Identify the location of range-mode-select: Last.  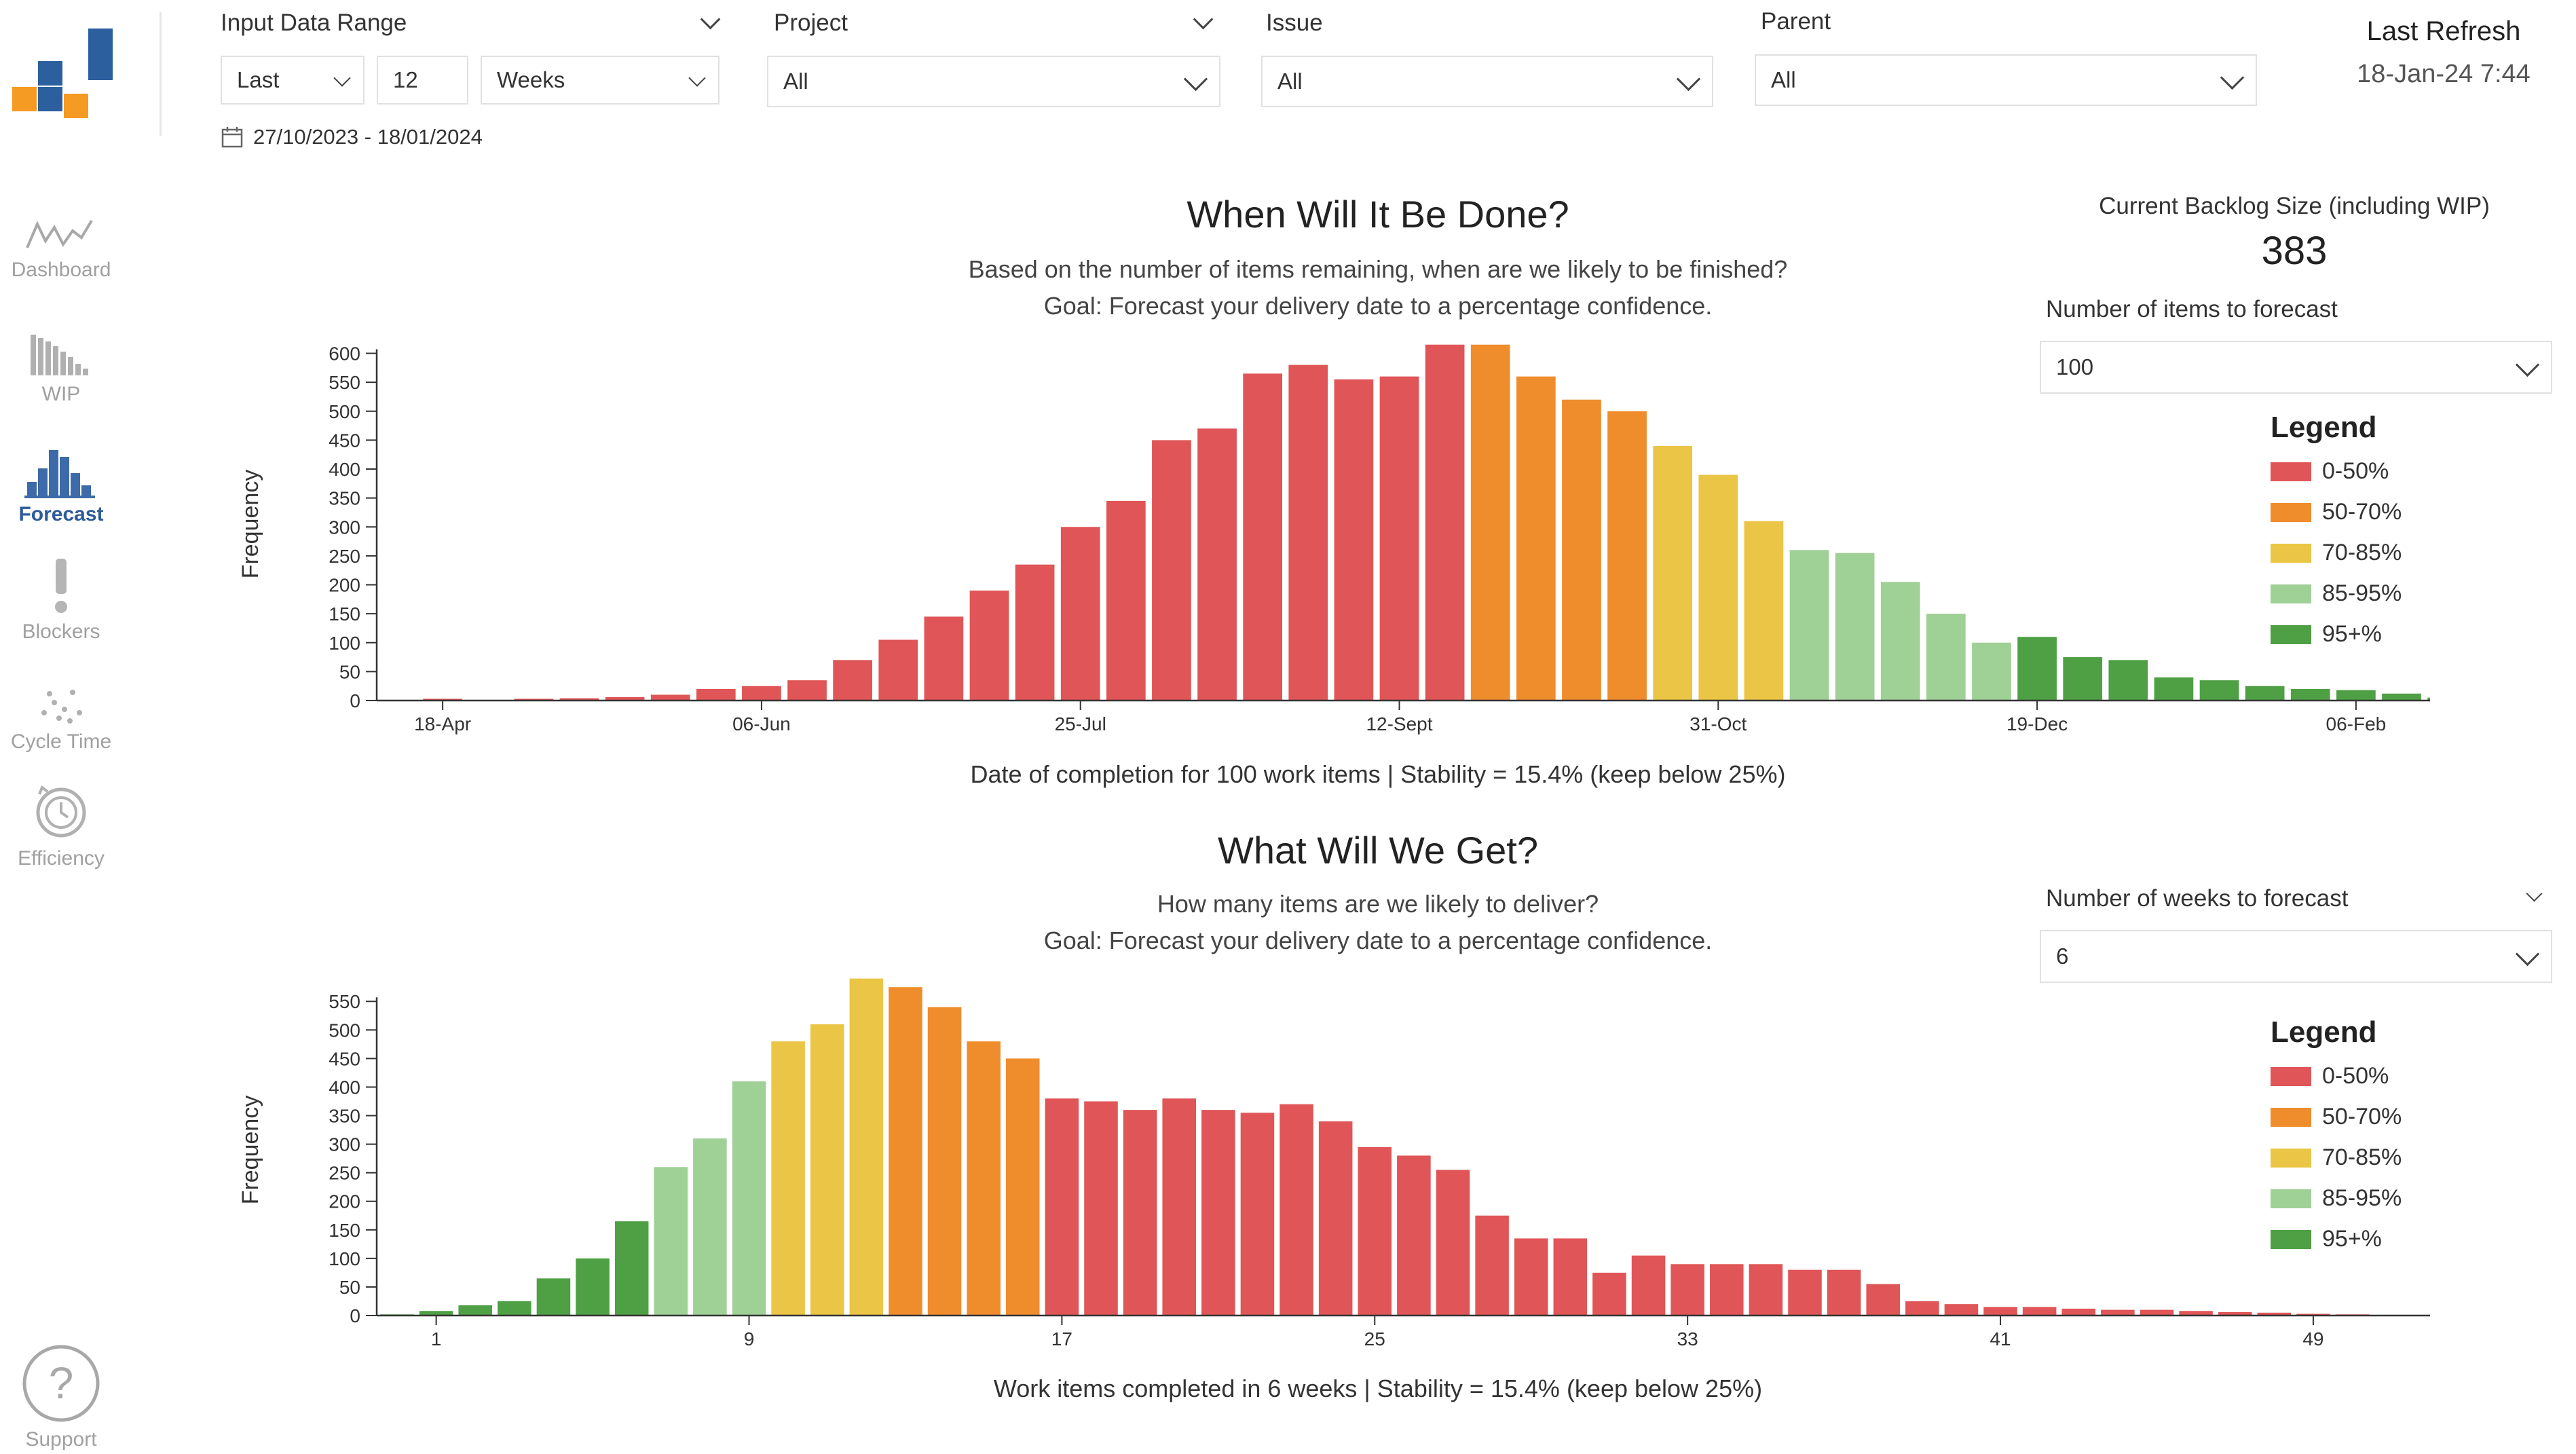
(293, 80).